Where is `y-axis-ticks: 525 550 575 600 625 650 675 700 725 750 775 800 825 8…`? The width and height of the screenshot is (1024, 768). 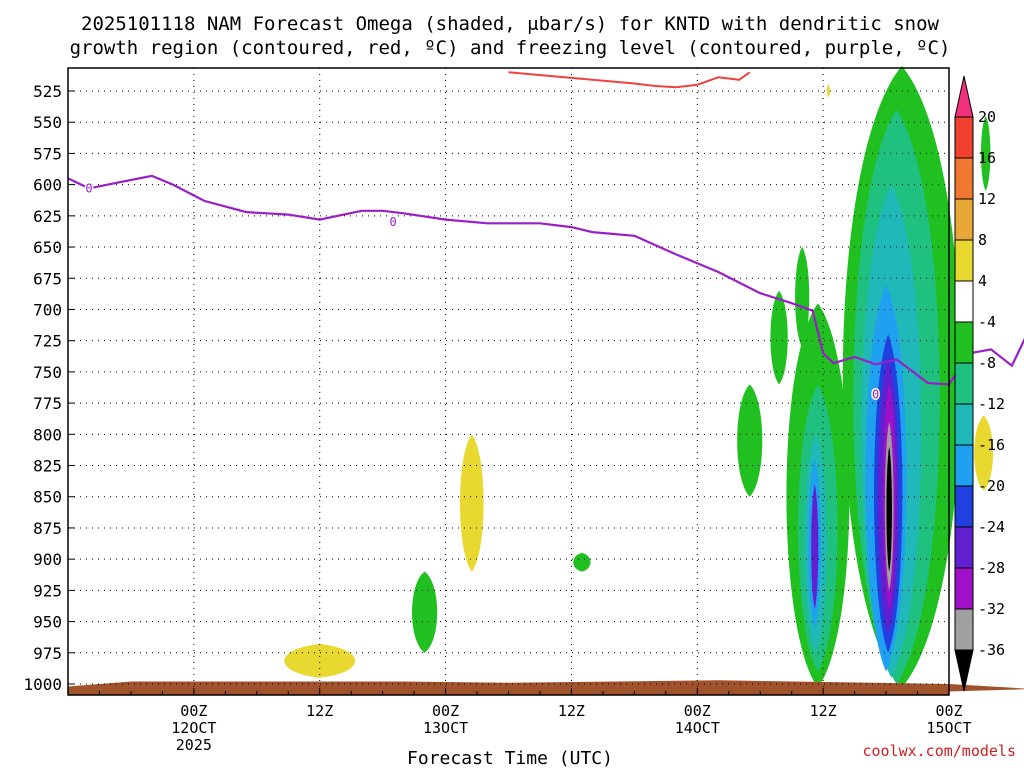
y-axis-ticks: 525 550 575 600 625 650 675 700 725 750 775 800 825 8… is located at coordinates (49, 388).